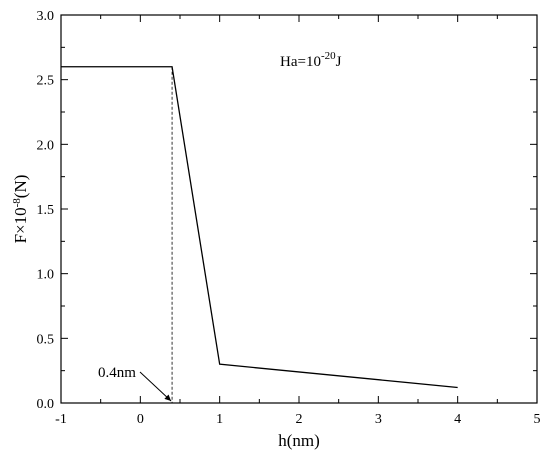 The width and height of the screenshot is (550, 458). Describe the element at coordinates (46, 145) in the screenshot. I see `y-tick-label: 2.0` at that location.